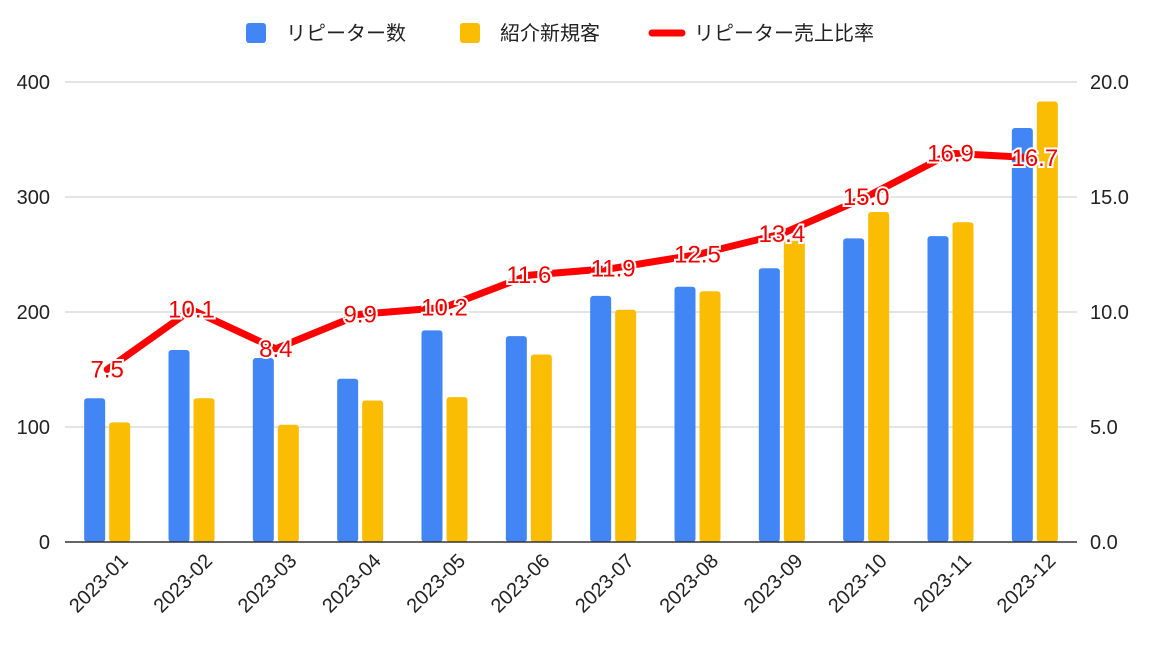 This screenshot has height=654, width=1150. I want to click on y-right-tick-label: 15.0, so click(1109, 198).